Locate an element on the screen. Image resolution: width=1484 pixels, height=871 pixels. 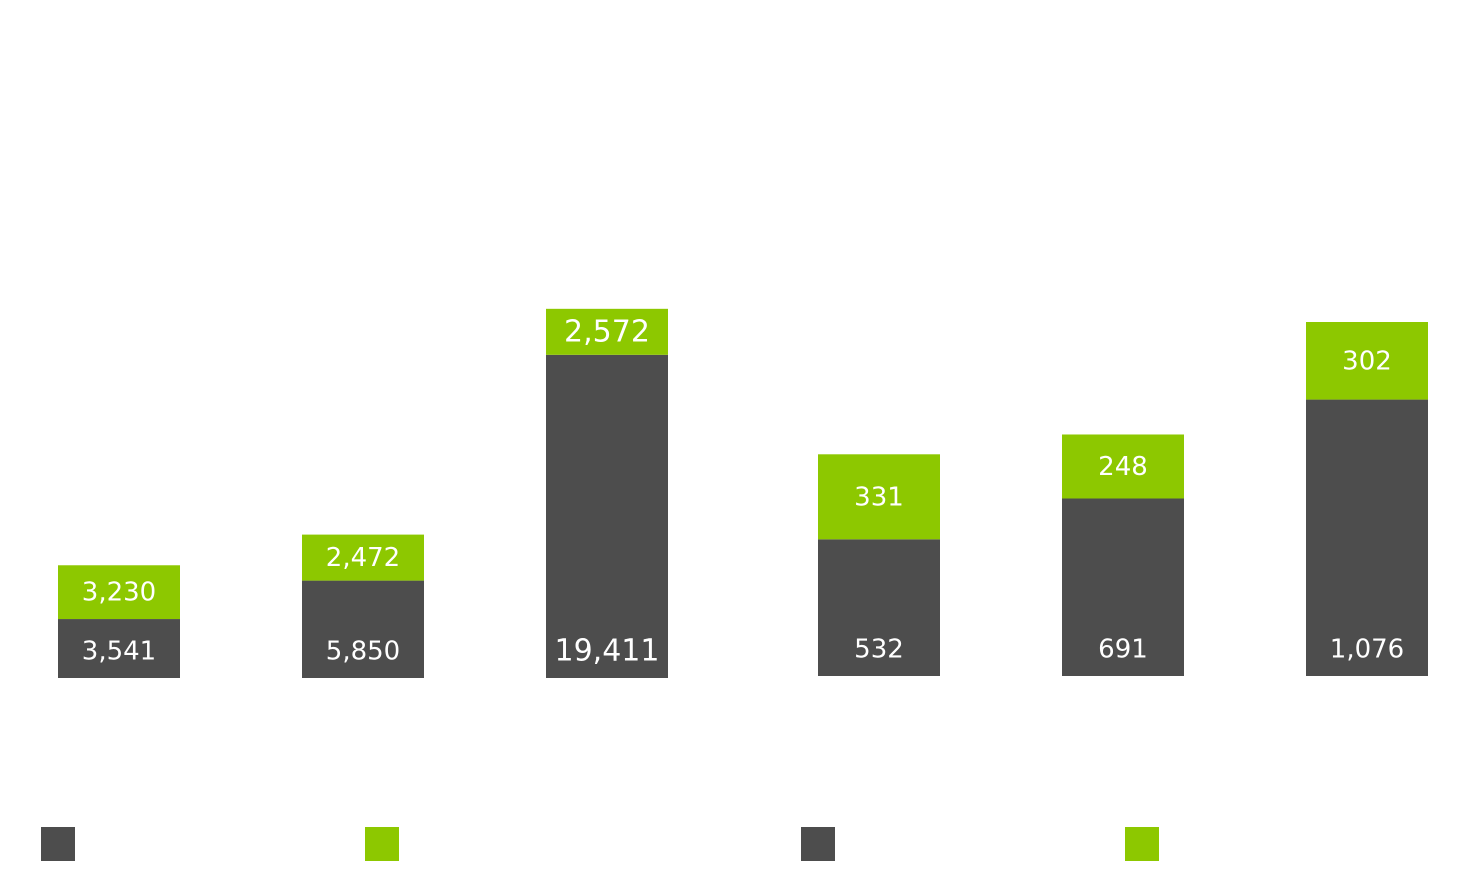
data-label-top: 248 is located at coordinates (1123, 467).